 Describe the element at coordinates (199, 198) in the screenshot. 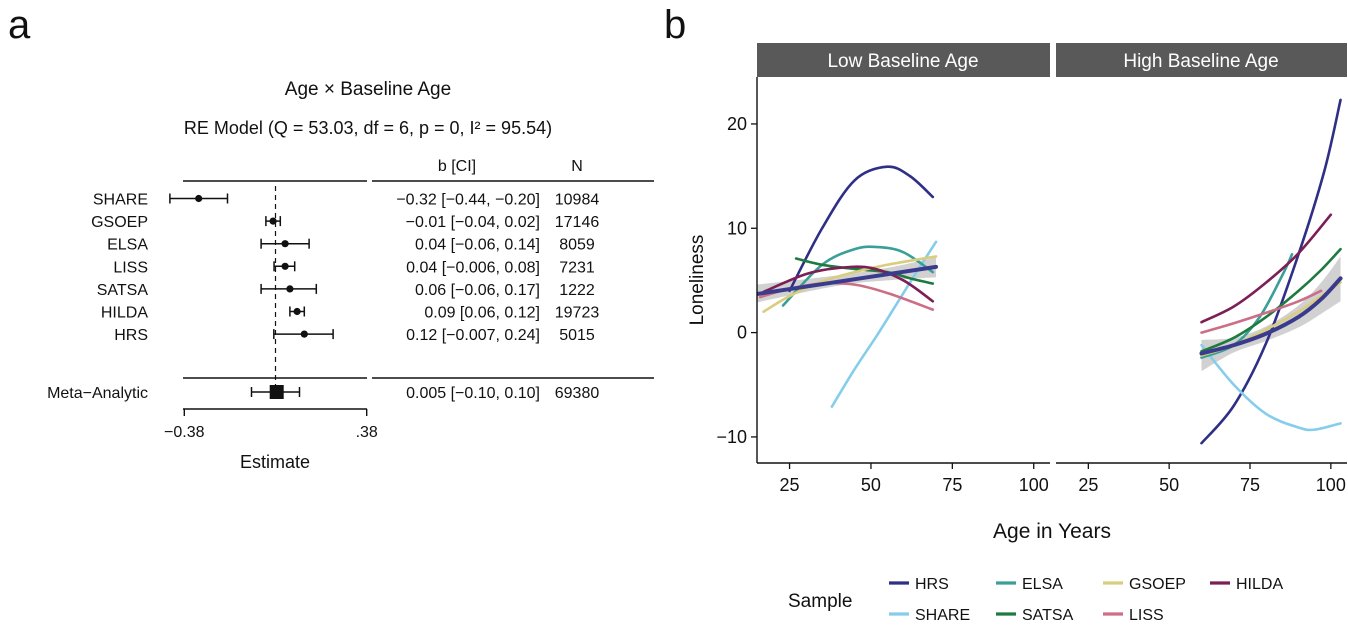

I see `estimate-point-share` at that location.